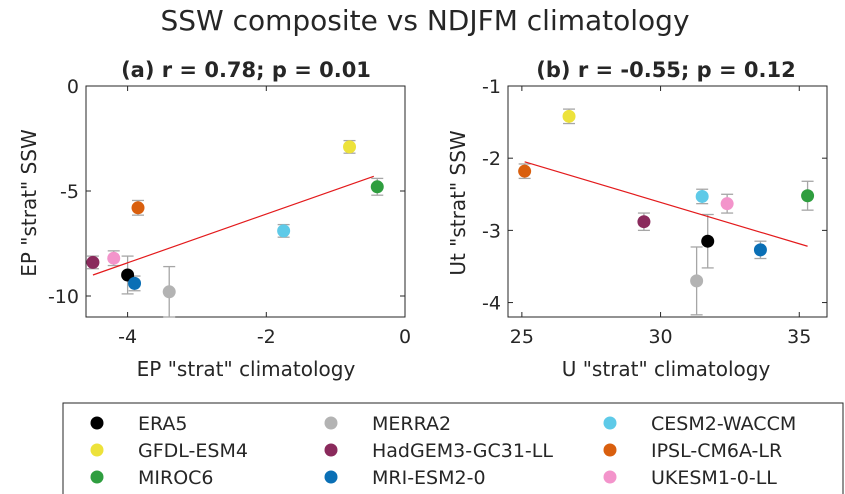 This screenshot has height=494, width=845. Describe the element at coordinates (697, 281) in the screenshot. I see `panel-b-point-merra2` at that location.